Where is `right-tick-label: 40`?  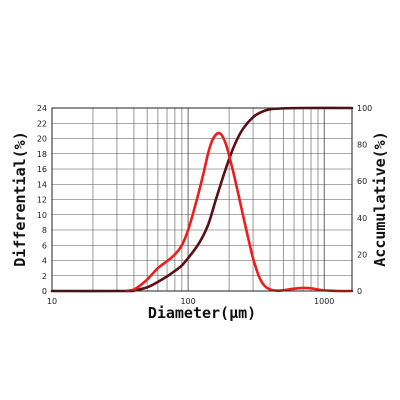
right-tick-label: 40 is located at coordinates (362, 218).